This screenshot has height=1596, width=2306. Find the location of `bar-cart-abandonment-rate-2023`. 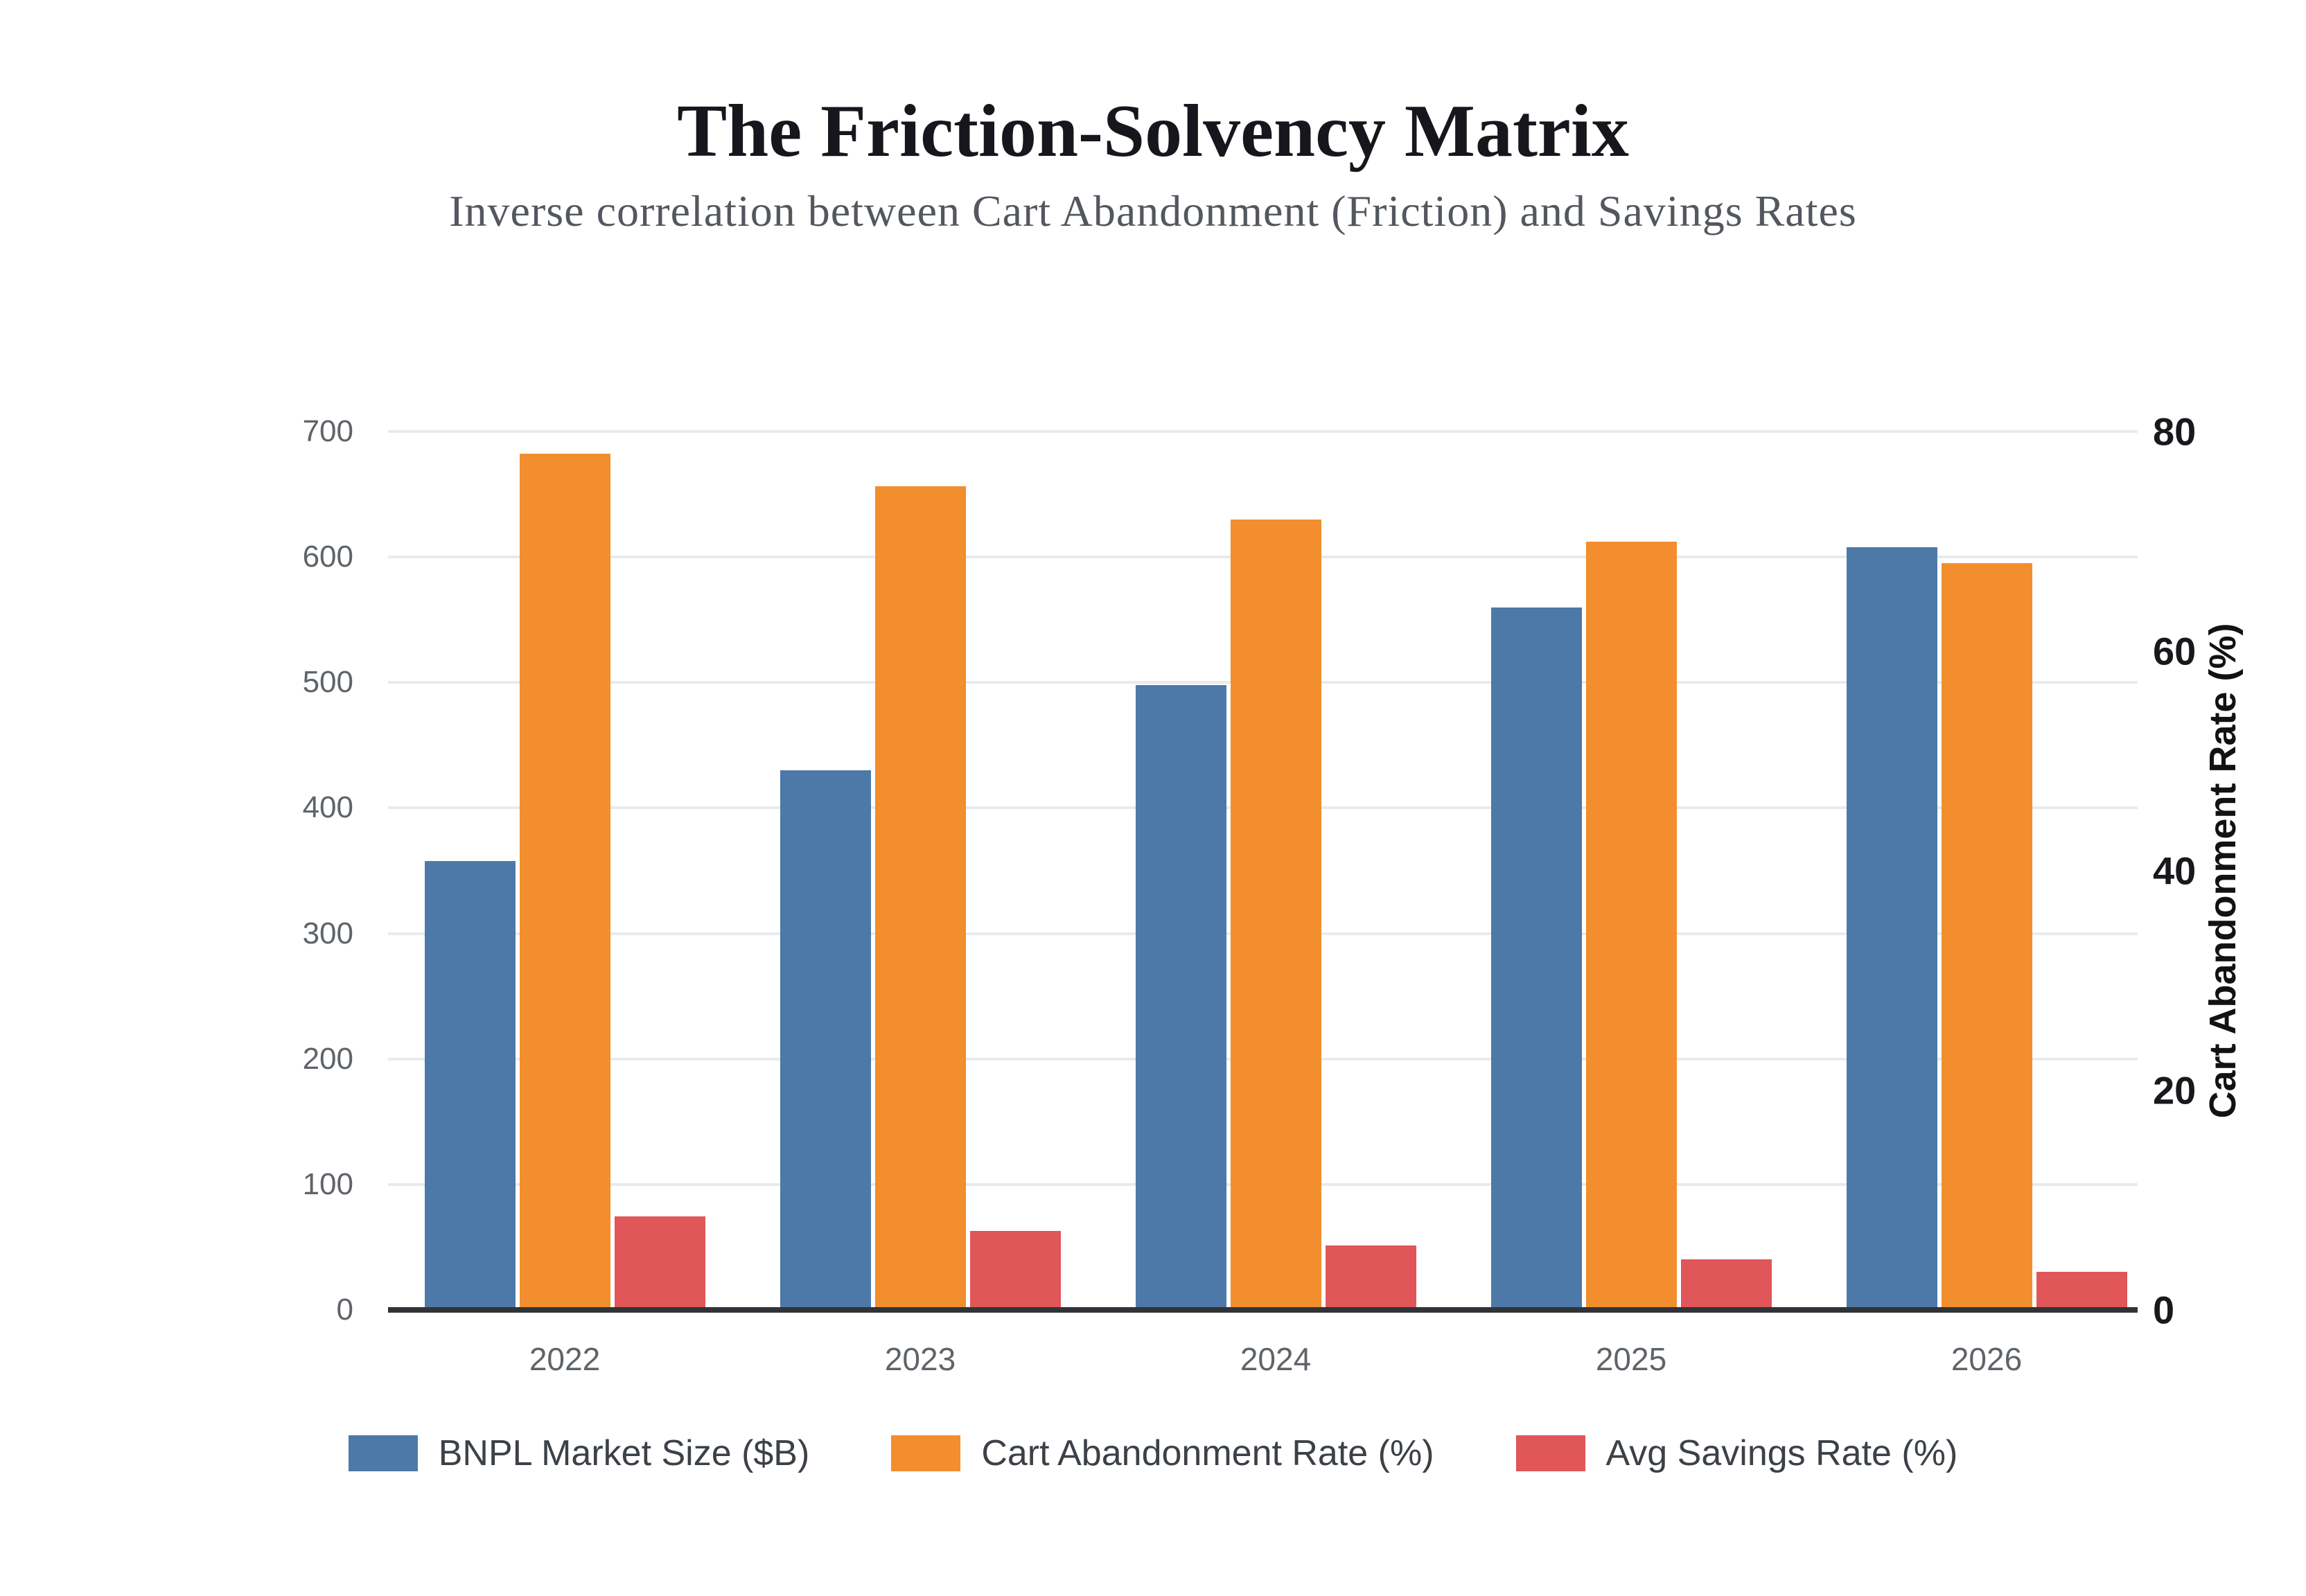

bar-cart-abandonment-rate-2023 is located at coordinates (920, 898).